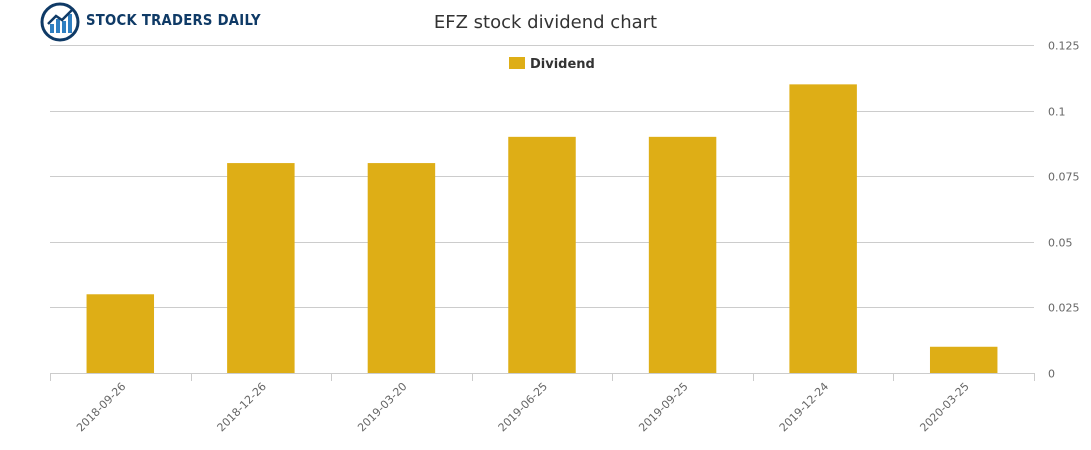  I want to click on x-tick-label: 2019-06-25, so click(523, 407).